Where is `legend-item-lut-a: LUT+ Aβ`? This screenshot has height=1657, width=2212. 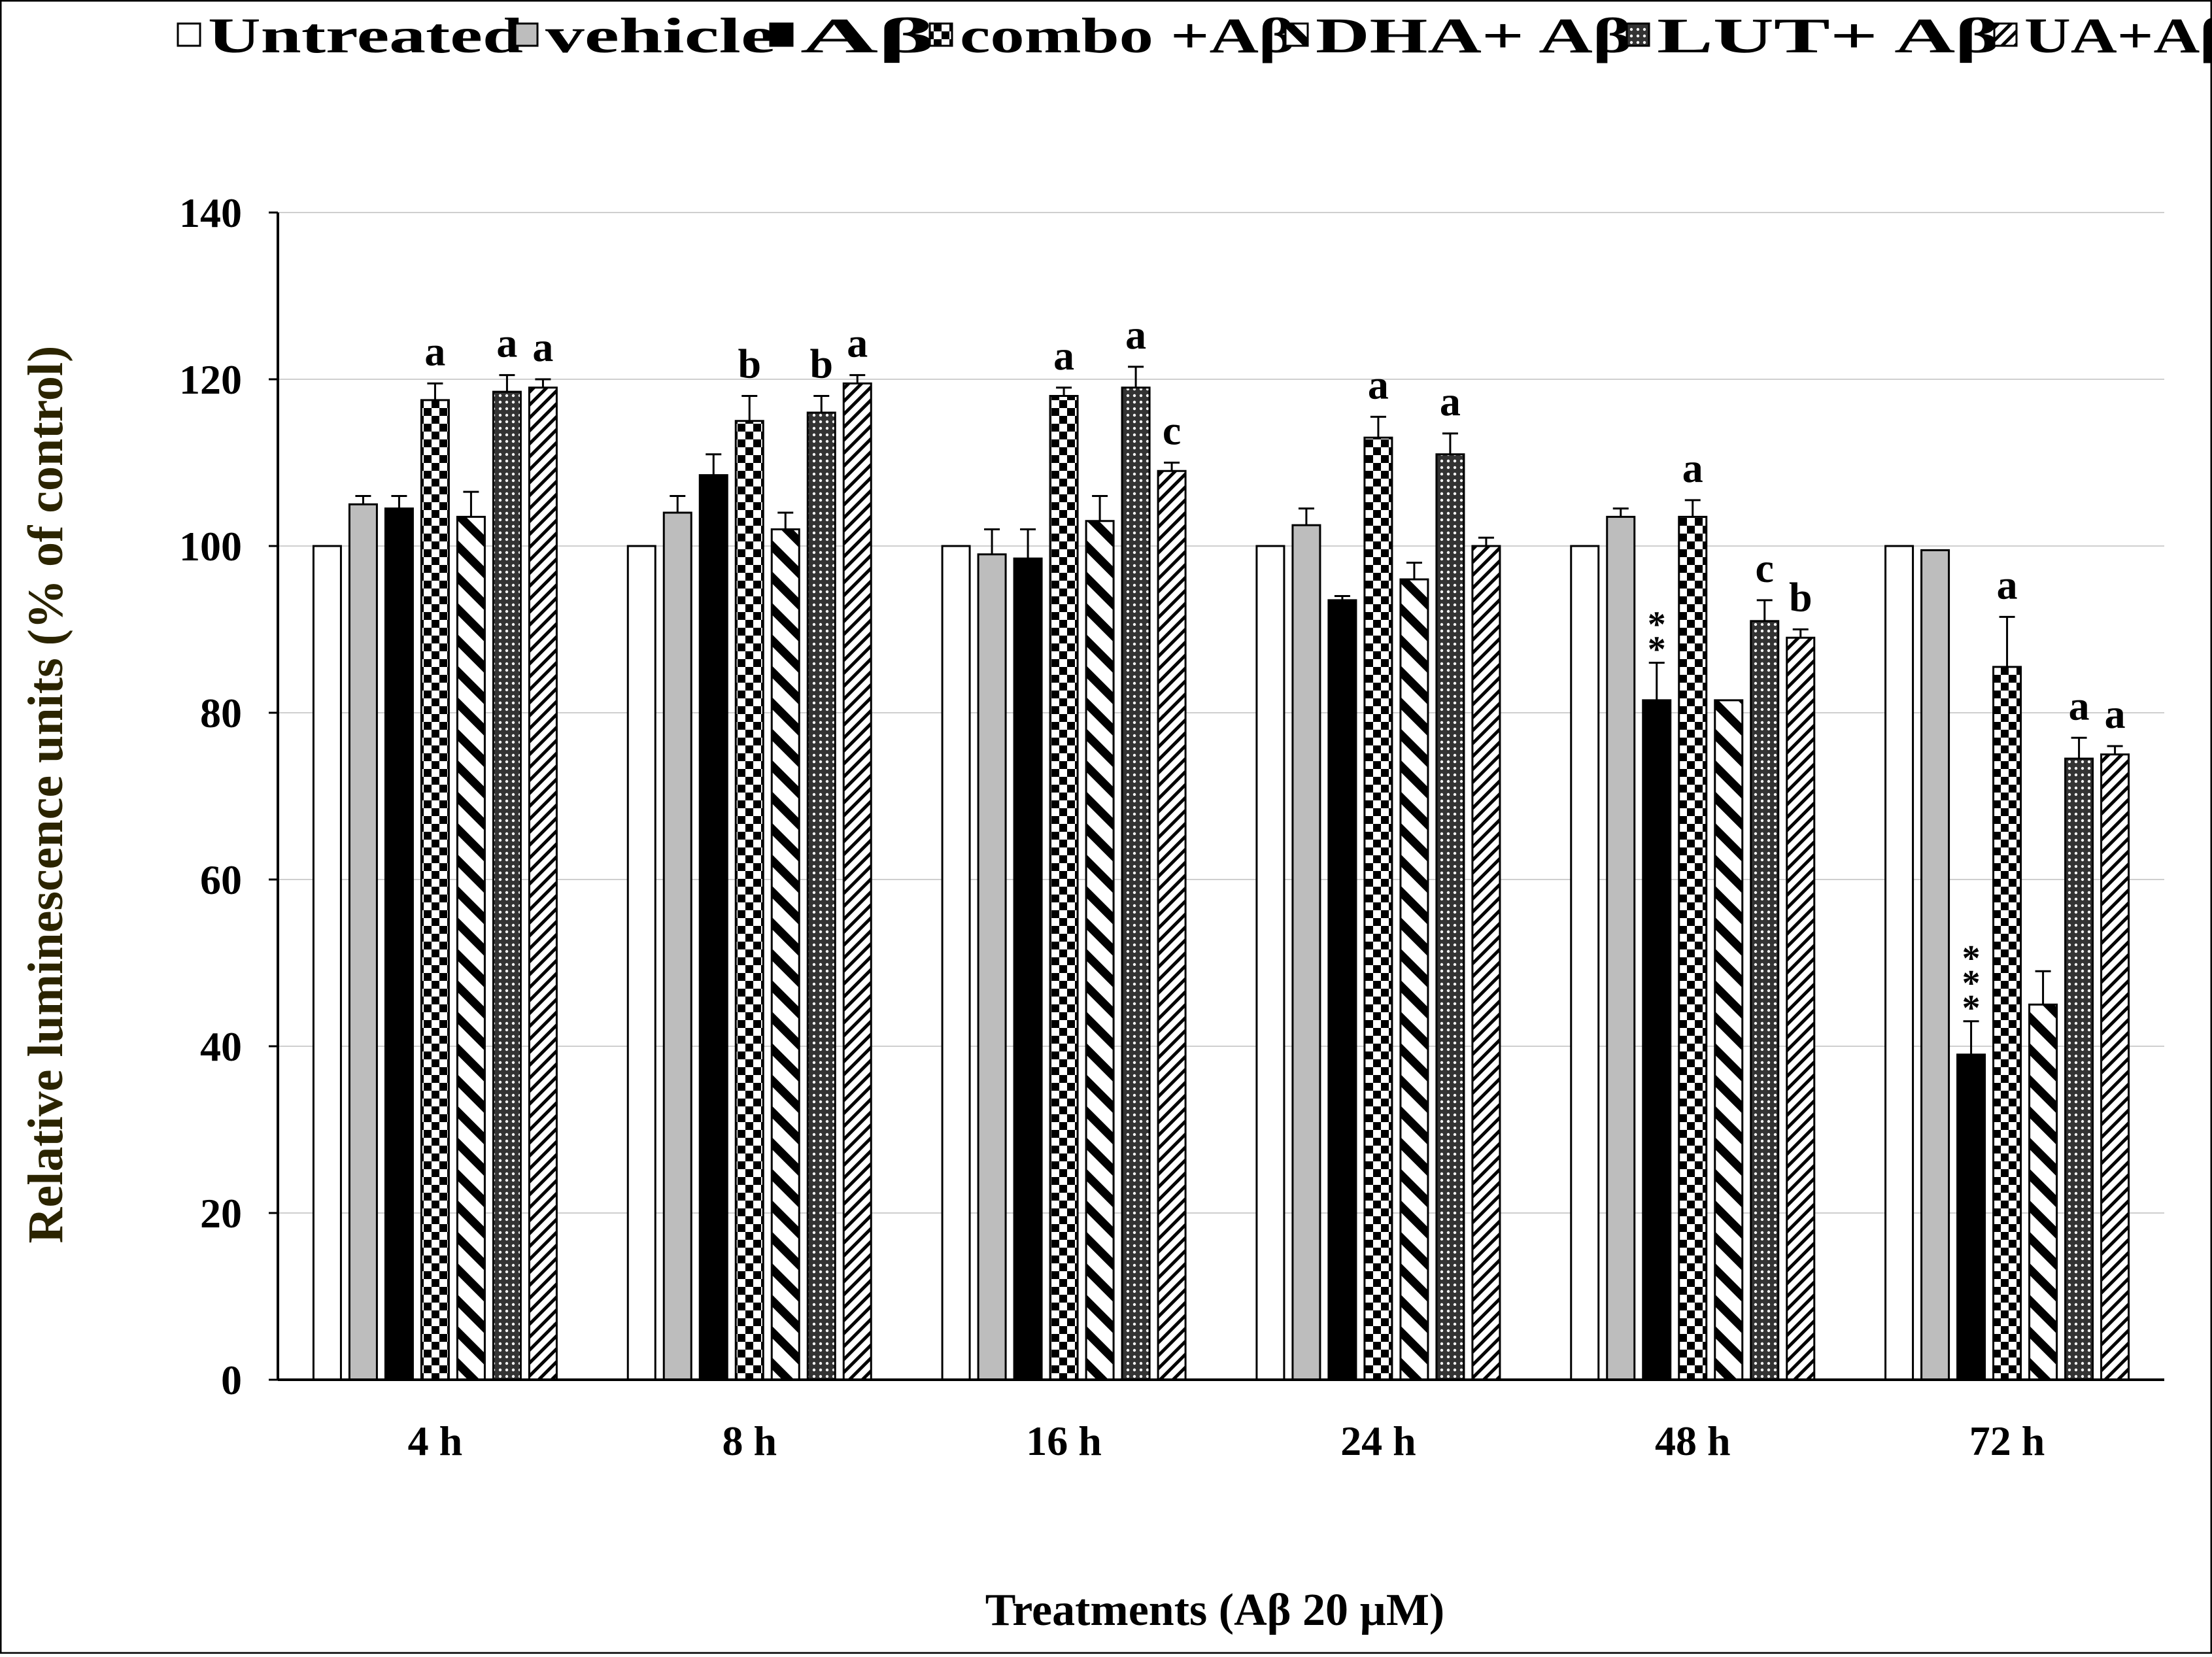
legend-item-lut-a: LUT+ Aβ is located at coordinates (1812, 36).